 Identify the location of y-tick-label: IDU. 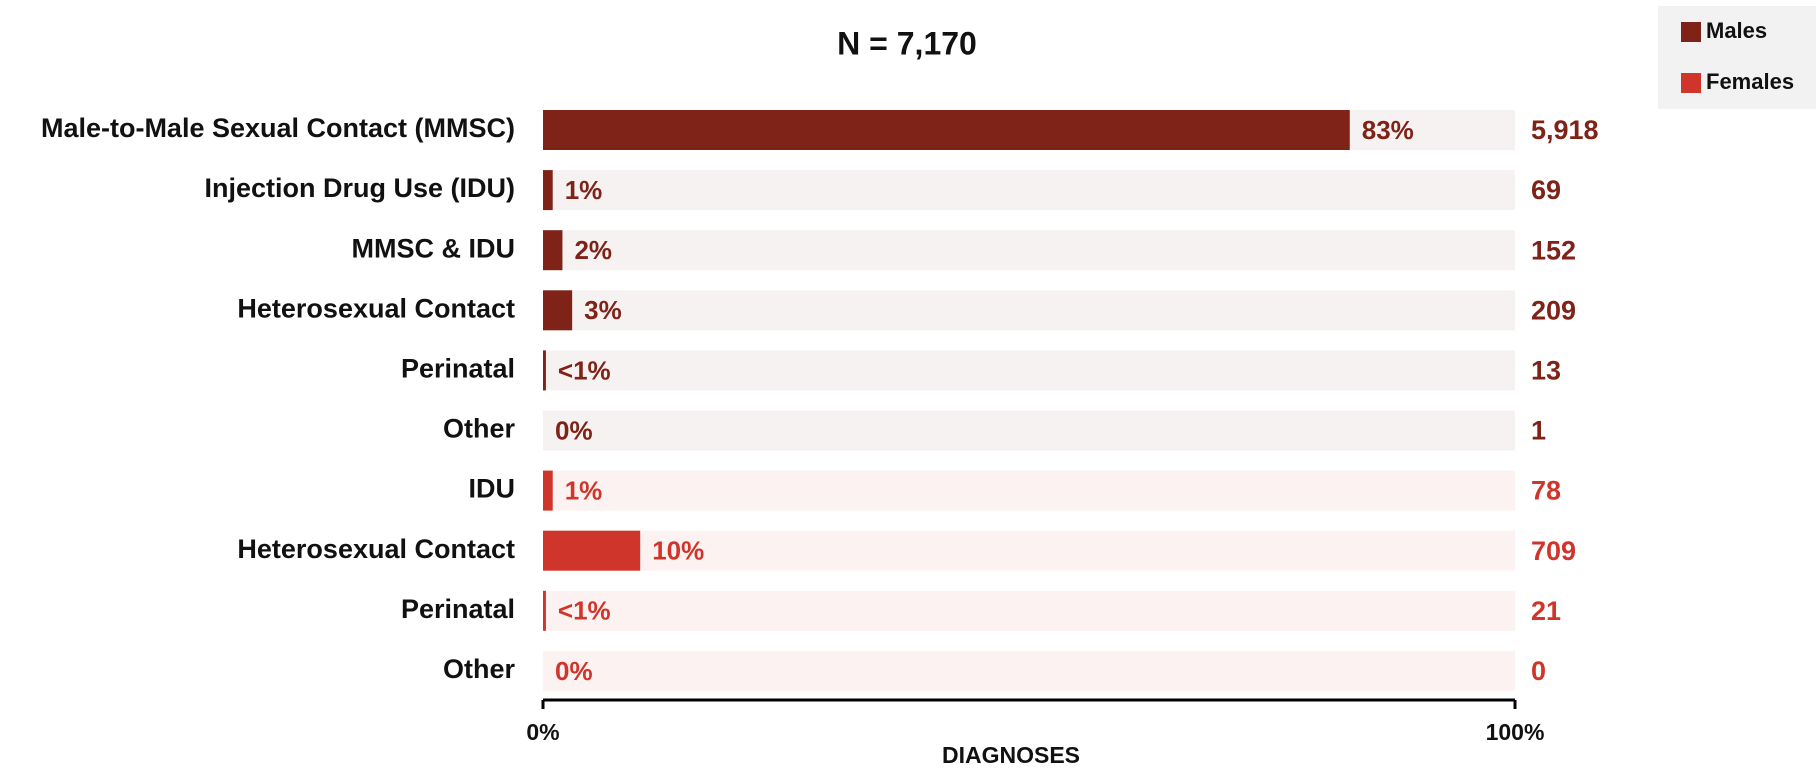
(492, 489).